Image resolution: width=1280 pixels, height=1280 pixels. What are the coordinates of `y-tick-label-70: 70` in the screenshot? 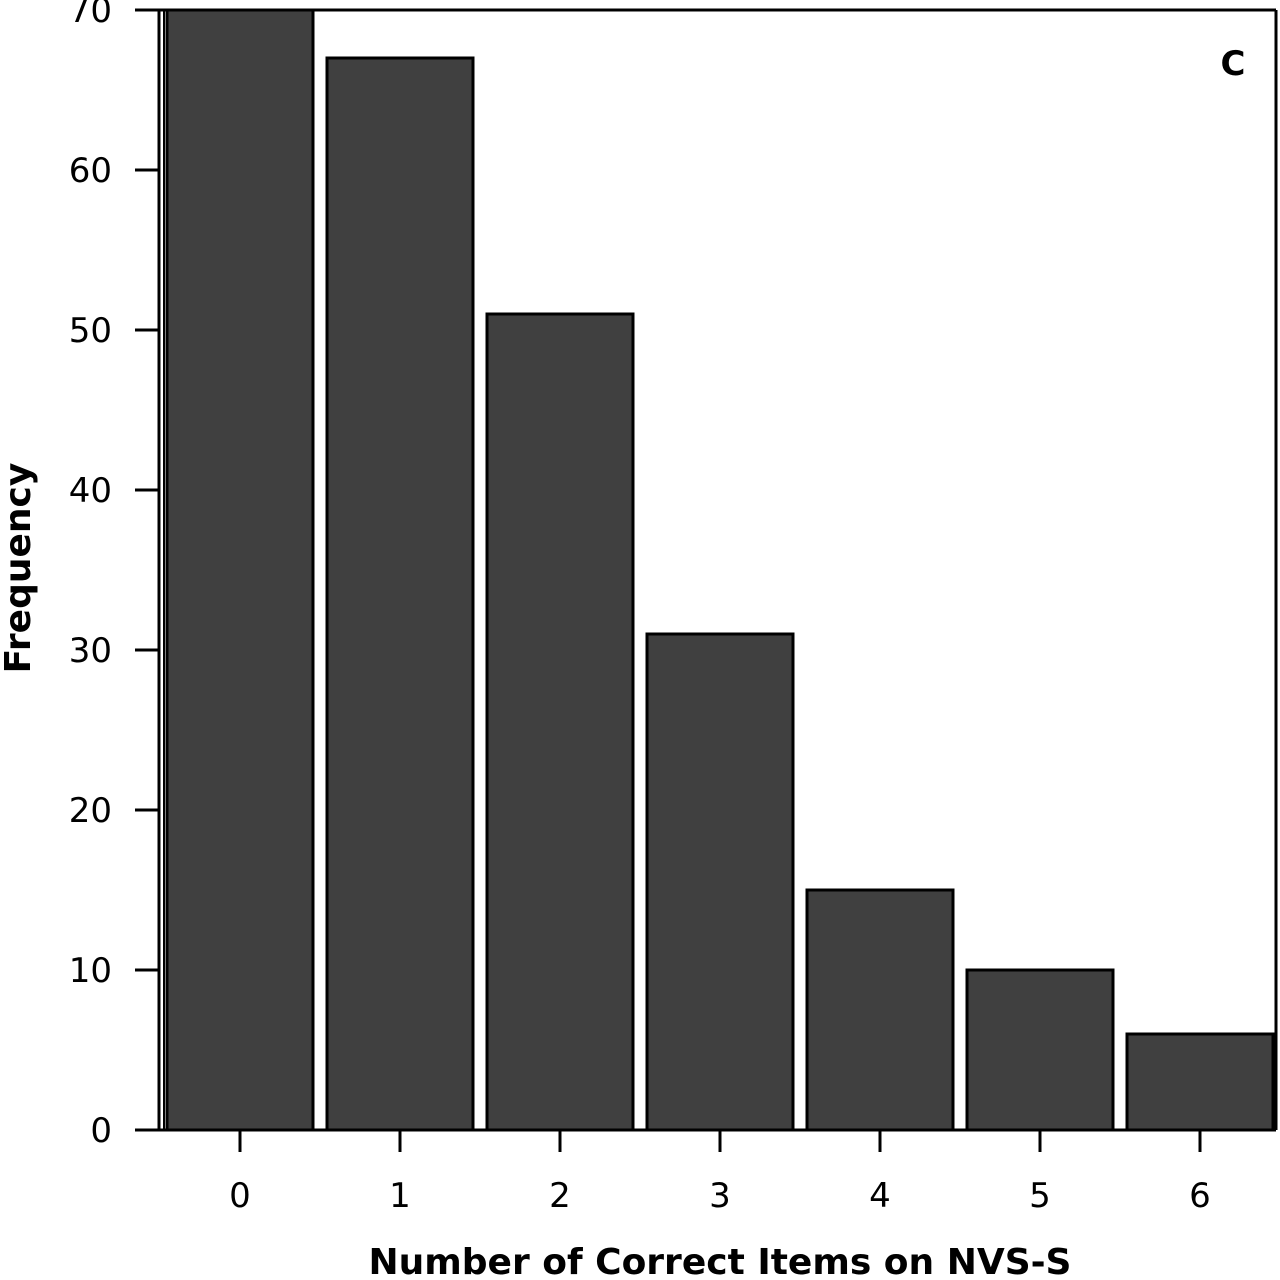 It's located at (90, 15).